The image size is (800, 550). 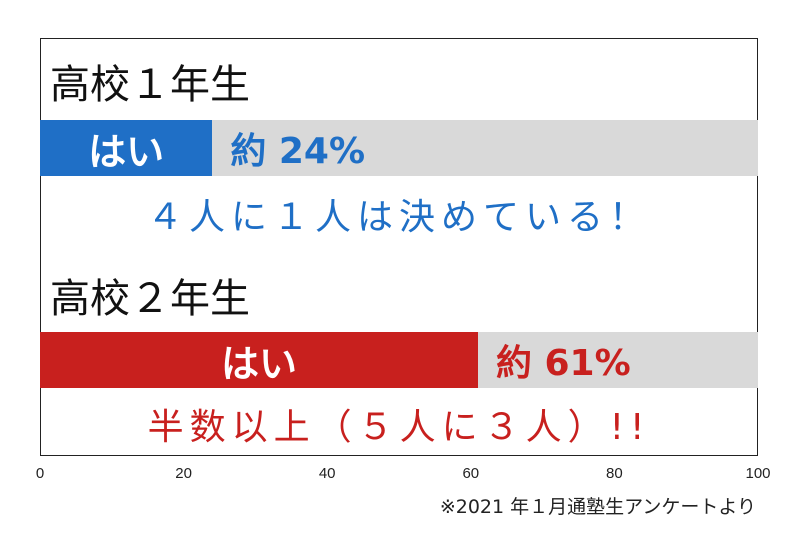 What do you see at coordinates (471, 473) in the screenshot?
I see `x-tick-label: 60` at bounding box center [471, 473].